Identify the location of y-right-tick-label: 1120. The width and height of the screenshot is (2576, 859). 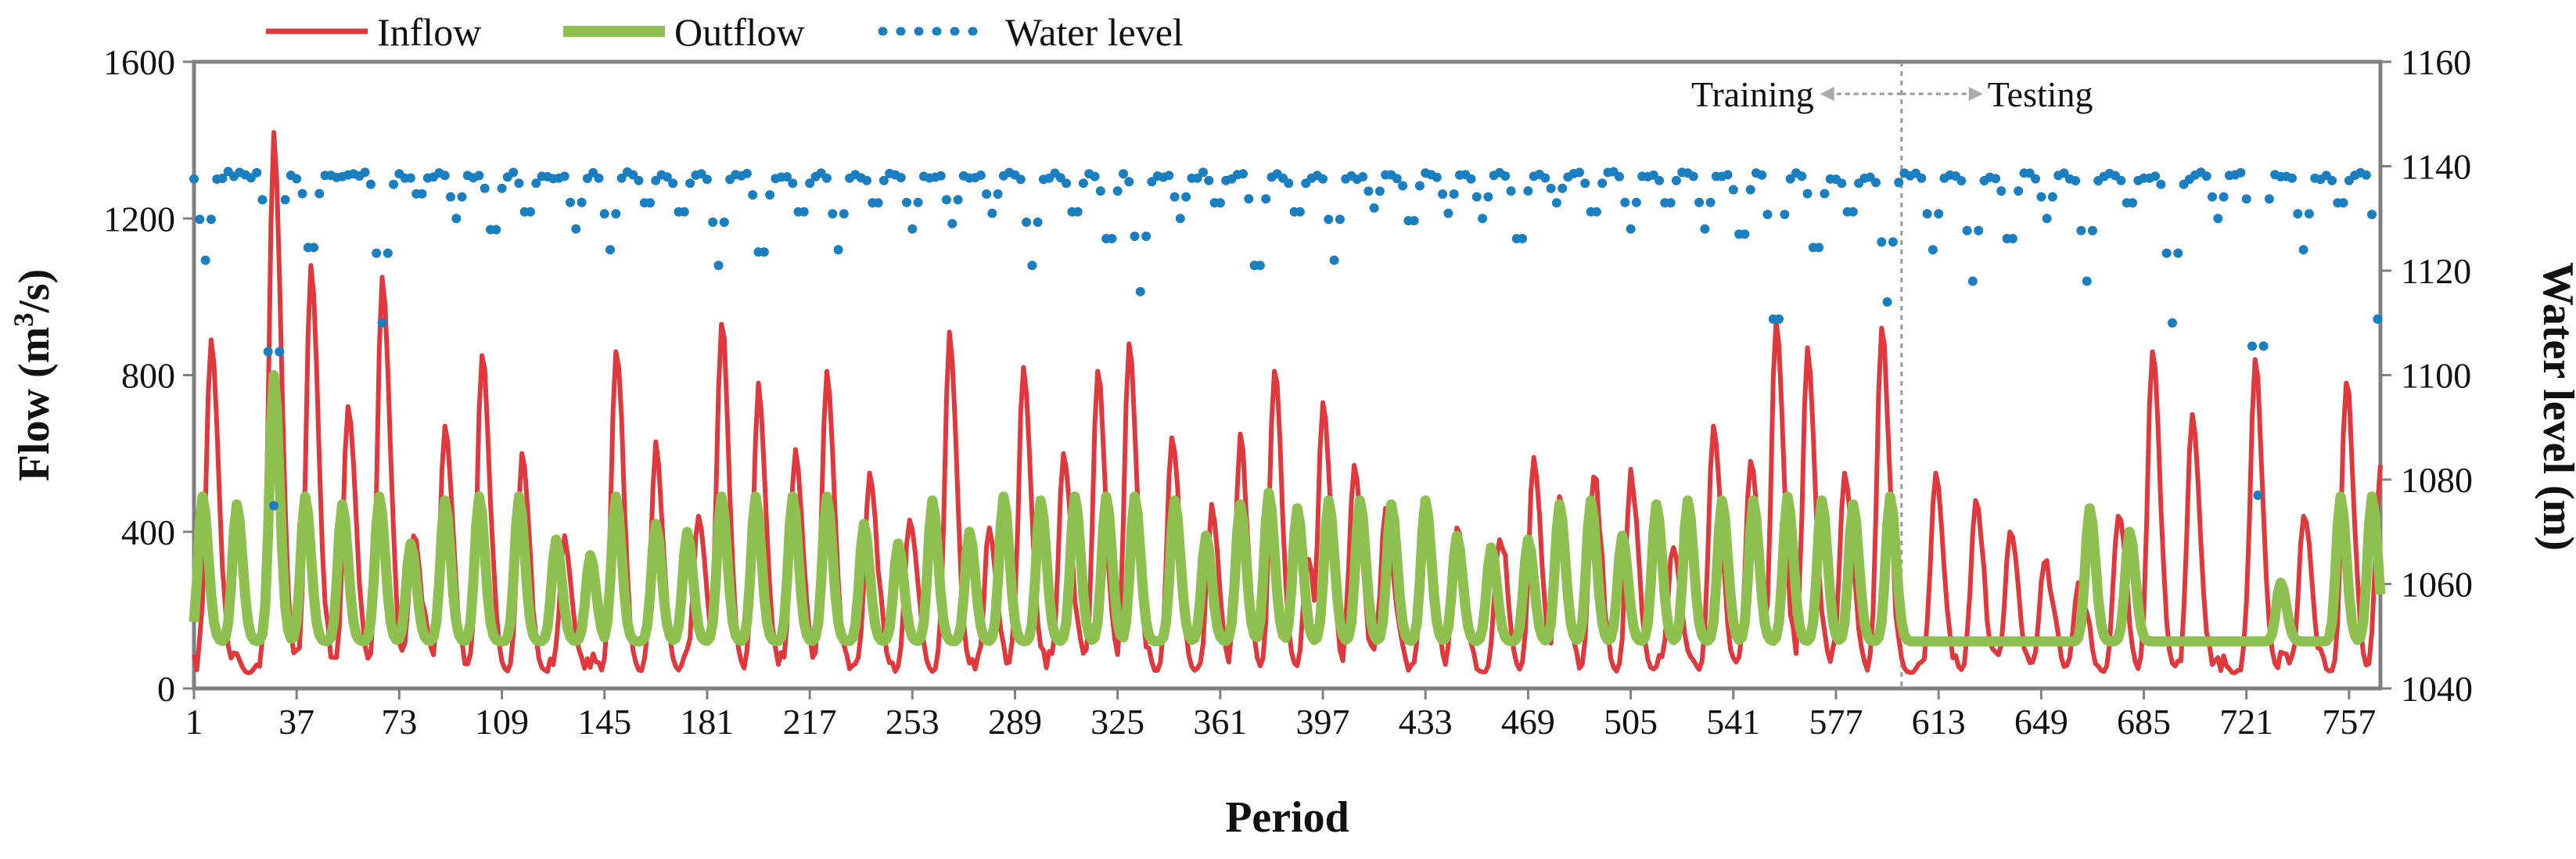
(2436, 271).